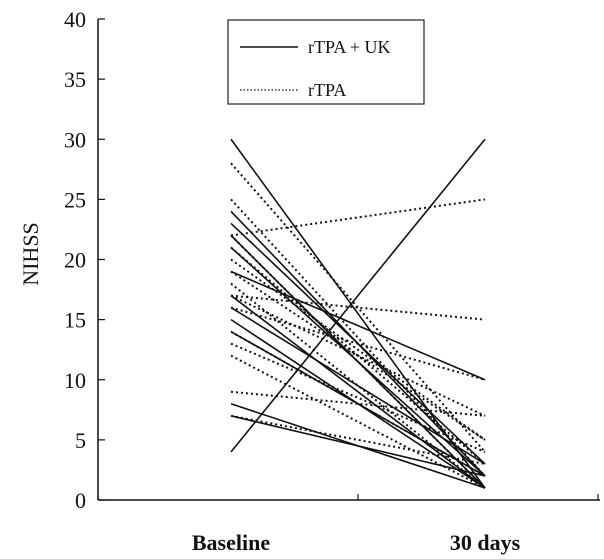  Describe the element at coordinates (30, 254) in the screenshot. I see `y-axis-title: NIHSS` at that location.